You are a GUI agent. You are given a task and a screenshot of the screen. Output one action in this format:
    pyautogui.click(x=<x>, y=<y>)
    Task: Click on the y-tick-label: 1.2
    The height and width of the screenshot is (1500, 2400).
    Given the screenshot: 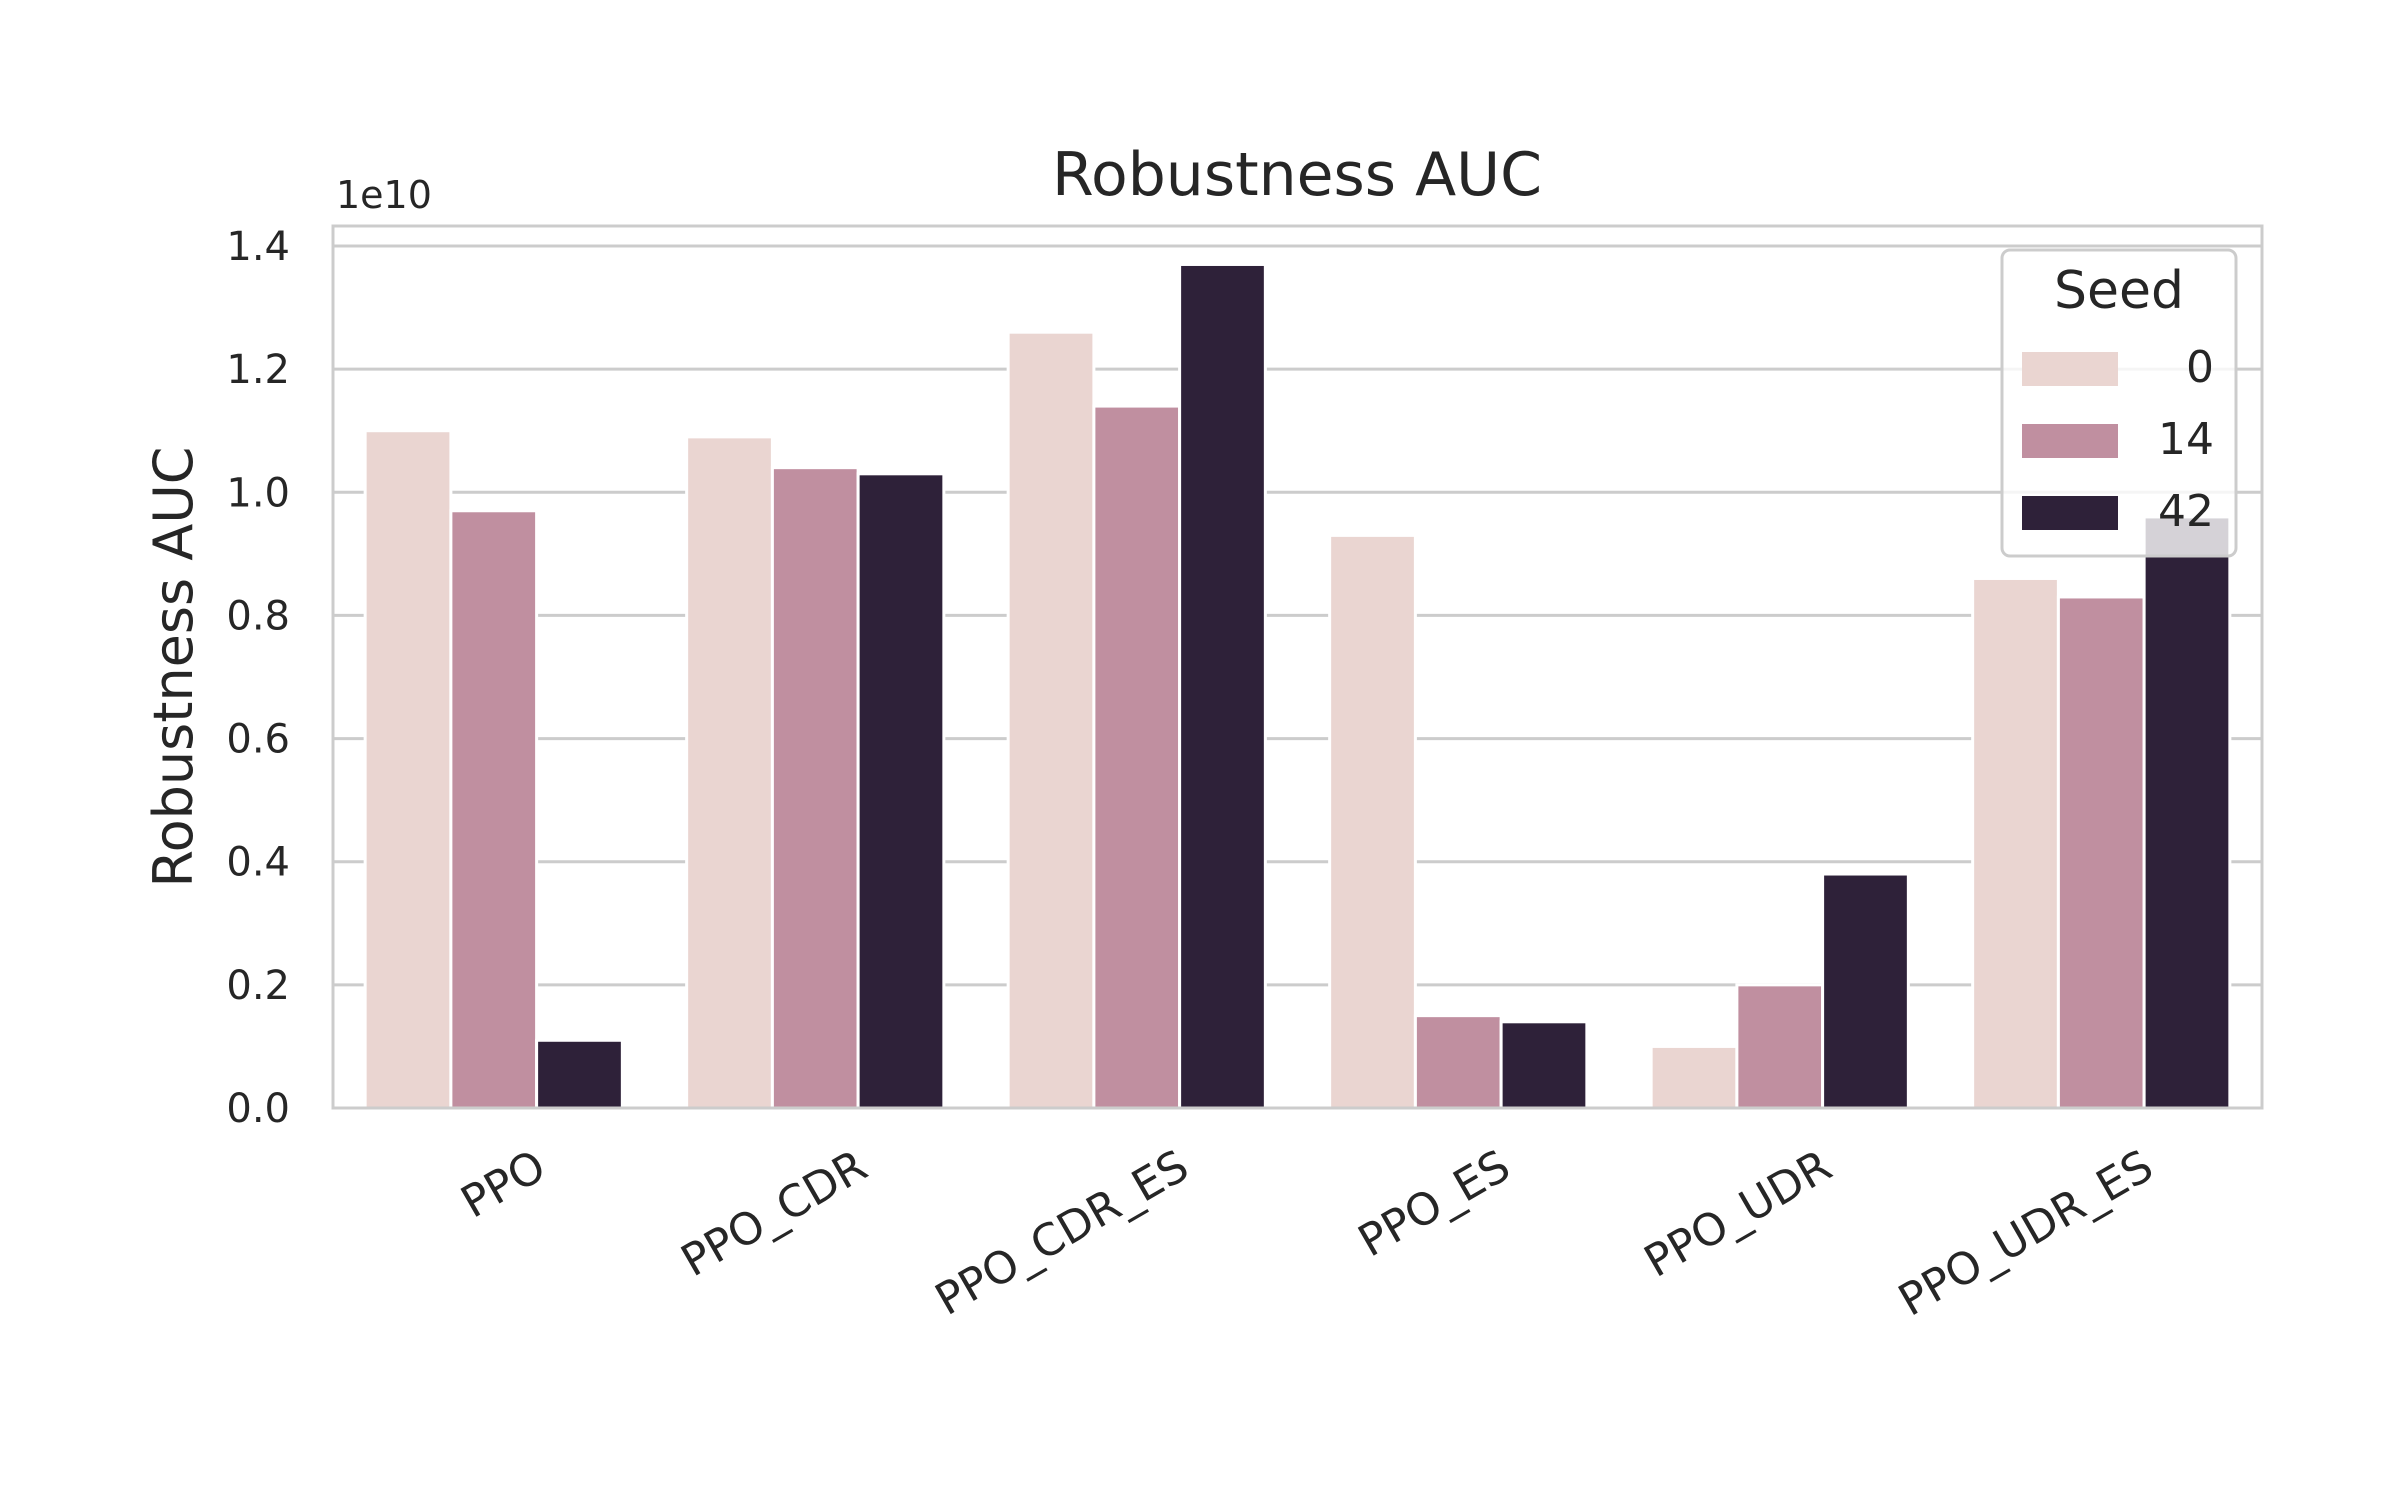 What is the action you would take?
    pyautogui.click(x=258, y=370)
    